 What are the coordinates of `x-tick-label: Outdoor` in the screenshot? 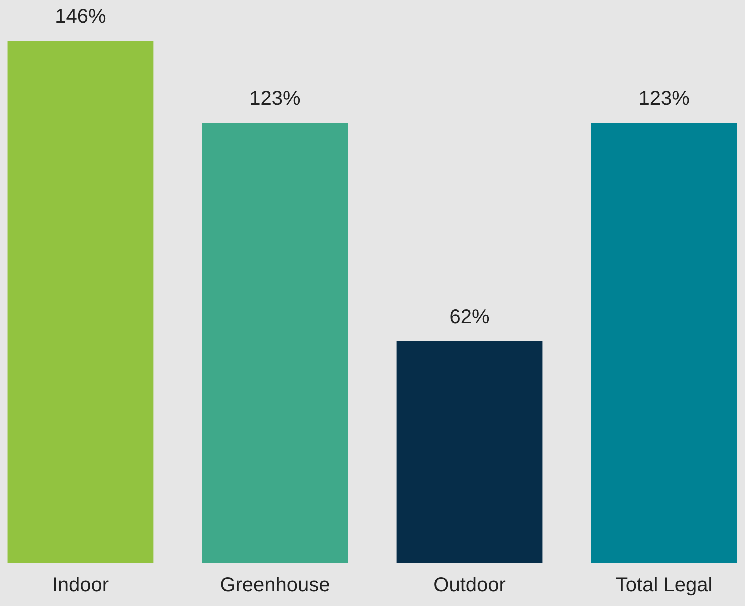 It's located at (470, 585).